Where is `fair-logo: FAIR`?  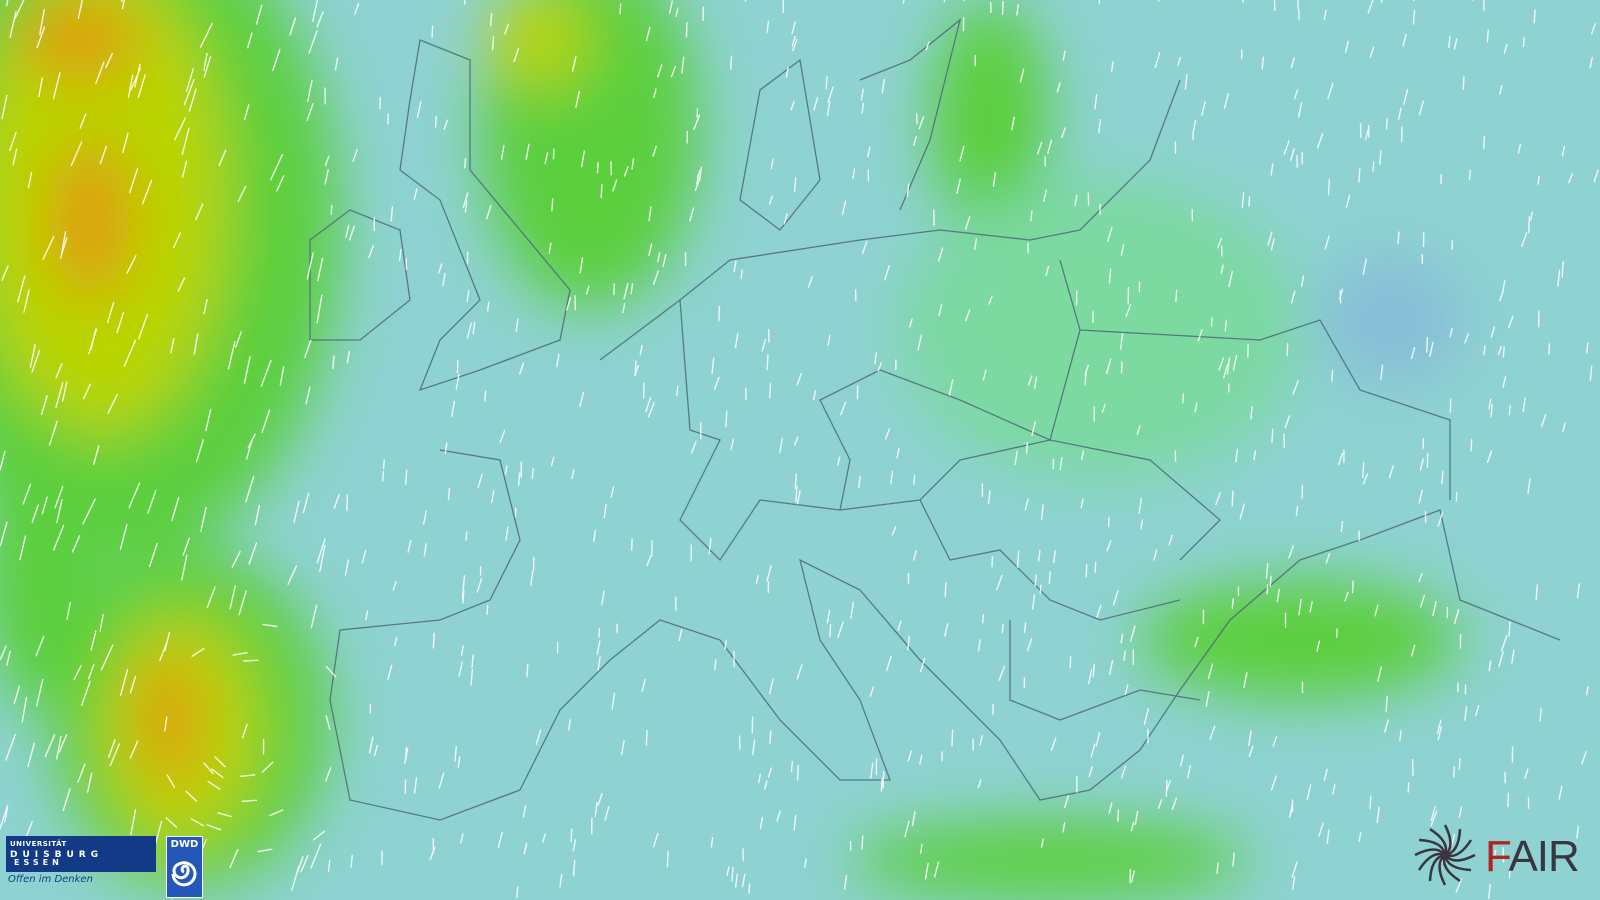
fair-logo: FAIR is located at coordinates (1505, 855).